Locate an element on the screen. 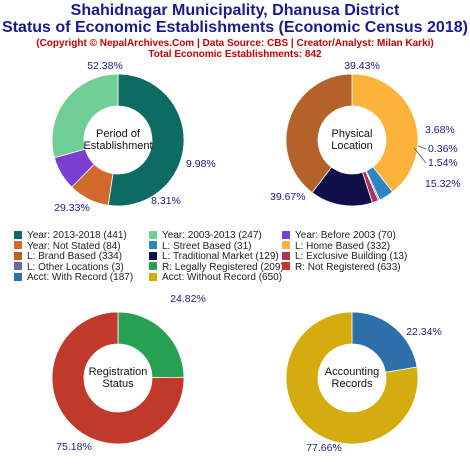 Image resolution: width=470 pixels, height=470 pixels. legend-item: Acct: With Record (187) is located at coordinates (73, 278).